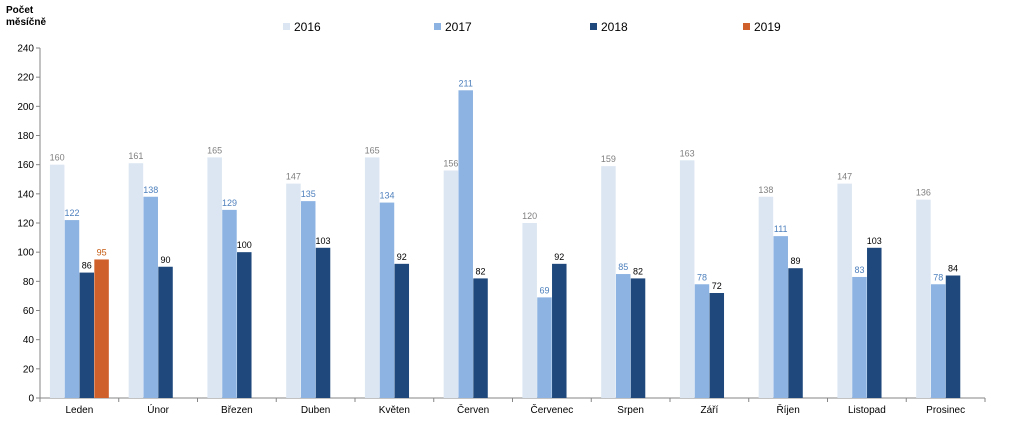 This screenshot has width=1023, height=425. What do you see at coordinates (29, 340) in the screenshot?
I see `y-tick-label: 40` at bounding box center [29, 340].